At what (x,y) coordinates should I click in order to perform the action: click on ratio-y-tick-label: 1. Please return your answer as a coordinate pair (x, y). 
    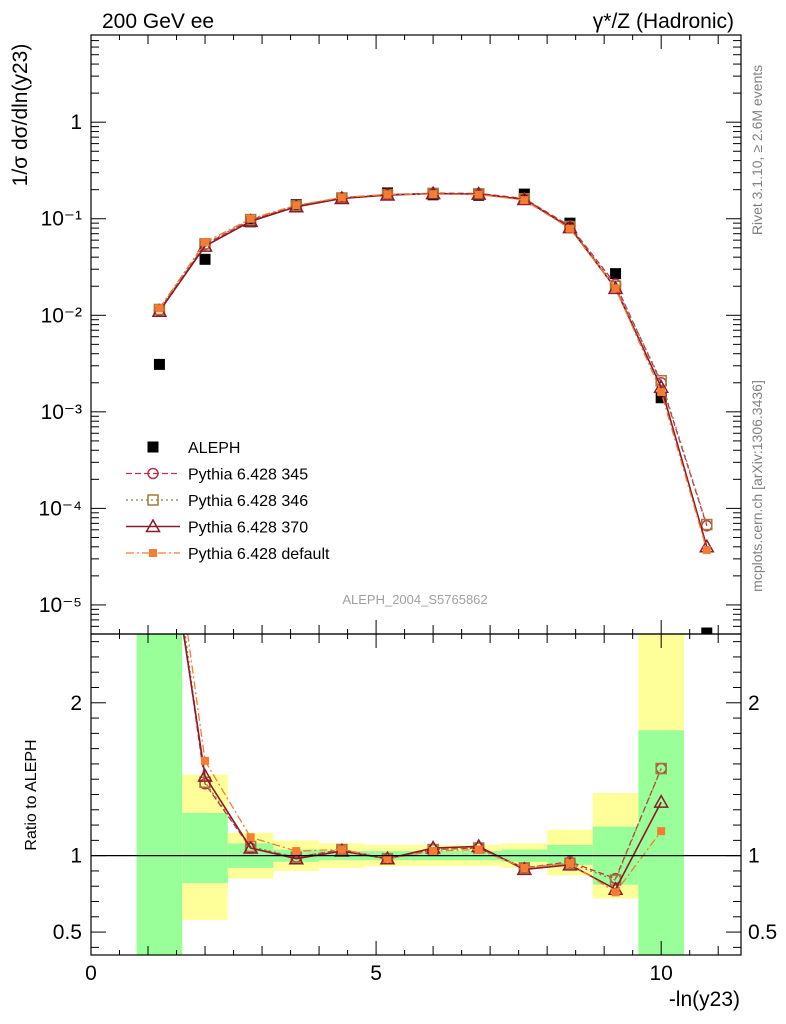
    Looking at the image, I should click on (76, 856).